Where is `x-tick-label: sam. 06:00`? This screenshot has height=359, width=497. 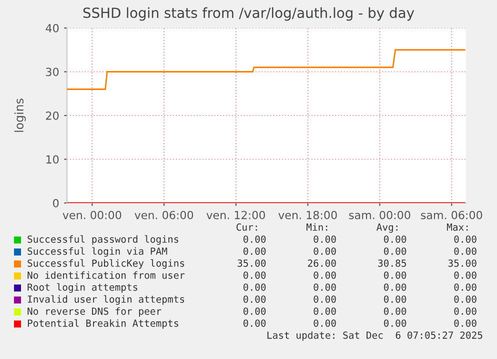
x-tick-label: sam. 06:00 is located at coordinates (451, 215).